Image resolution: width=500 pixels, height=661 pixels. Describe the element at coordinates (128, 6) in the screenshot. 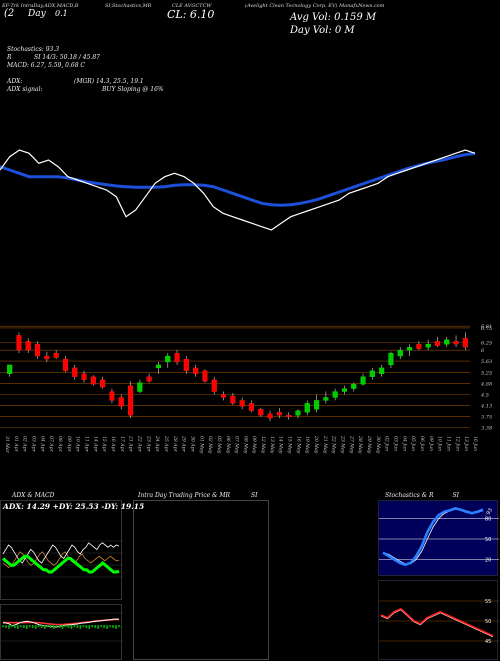

I see `header-indicators-line: SI,Stochastics,MR` at that location.